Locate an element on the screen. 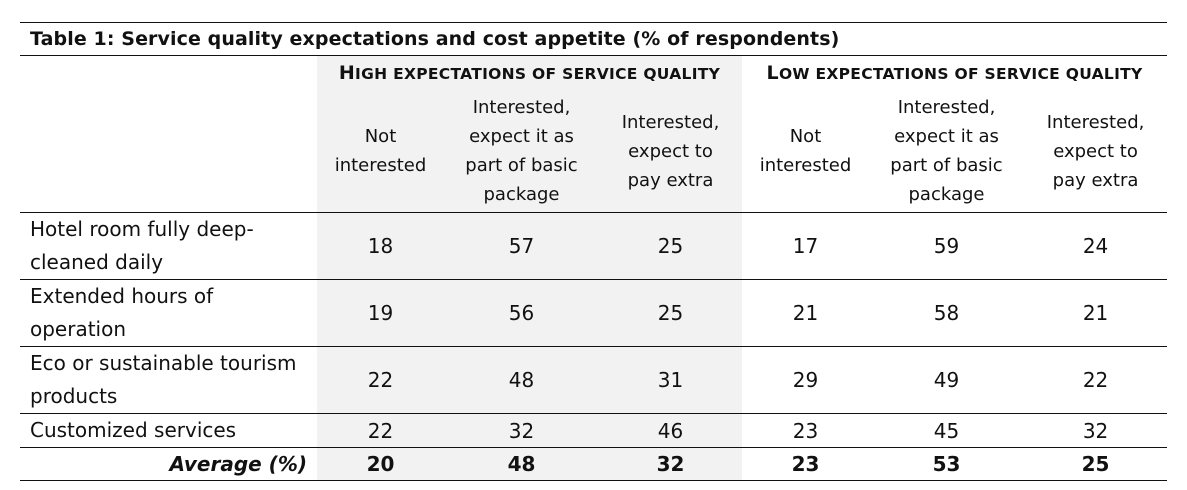  average-cell: 20 is located at coordinates (380, 464).